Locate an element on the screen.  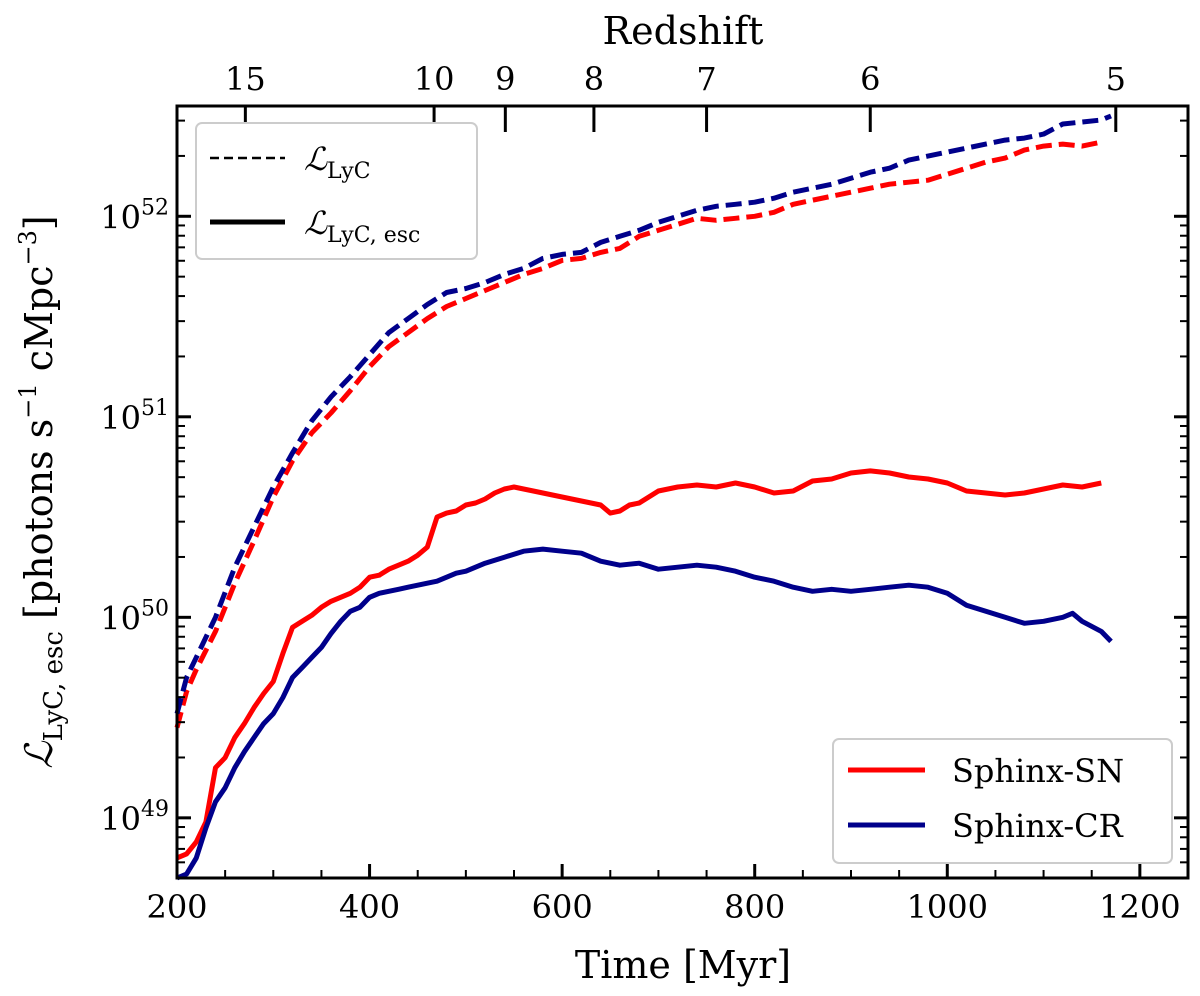
legend-dashed-symbol: ℒ is located at coordinates (316, 159).